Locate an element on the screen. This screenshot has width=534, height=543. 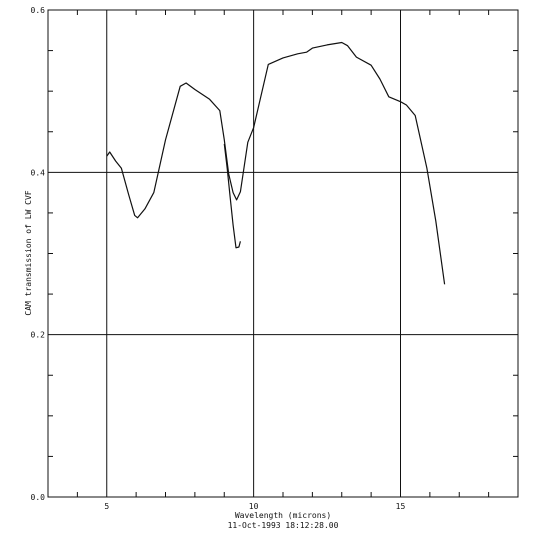
y-tick-label: 0.6 is located at coordinates (38, 10).